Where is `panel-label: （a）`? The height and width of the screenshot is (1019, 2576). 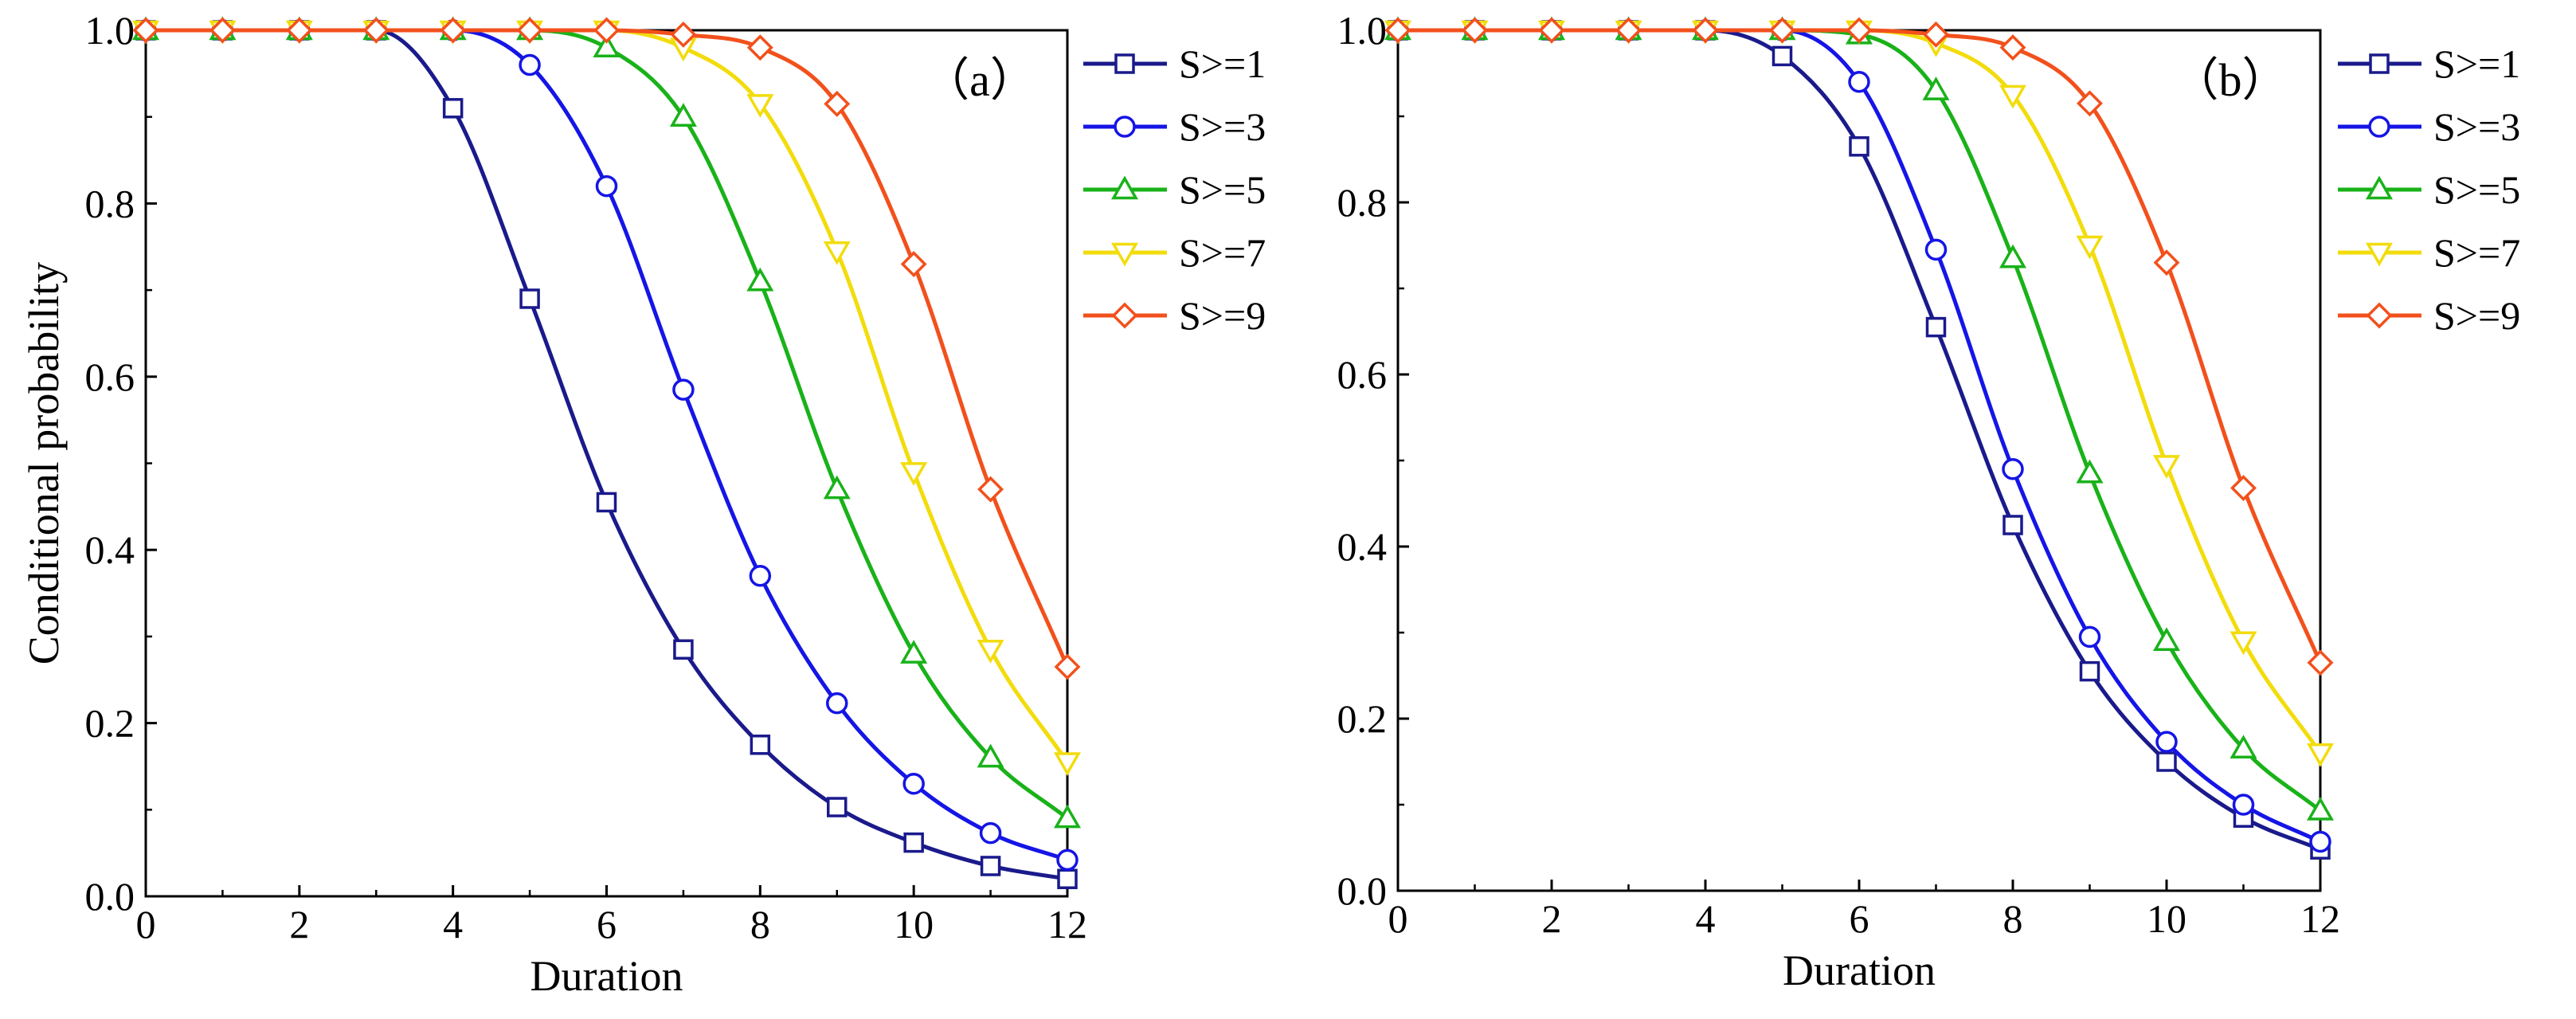 panel-label: （a） is located at coordinates (979, 80).